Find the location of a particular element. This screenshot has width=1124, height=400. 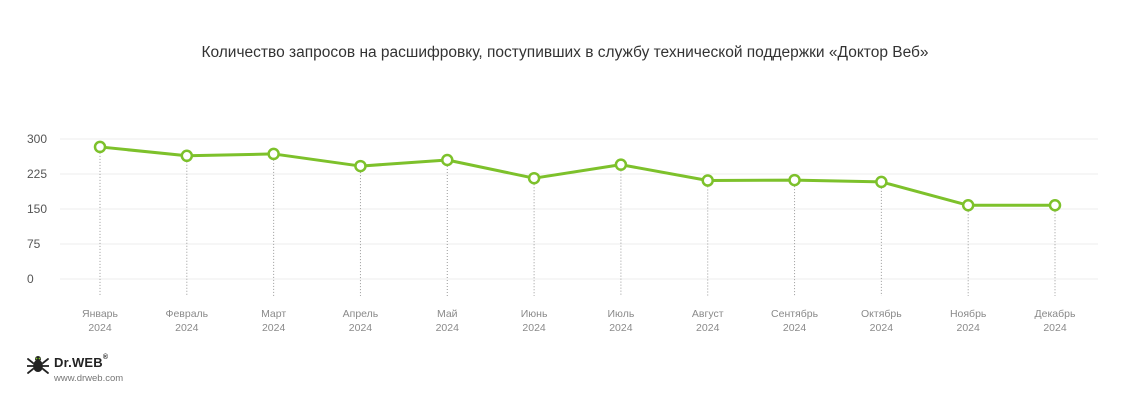

y-tick-label: 75 is located at coordinates (34, 244).